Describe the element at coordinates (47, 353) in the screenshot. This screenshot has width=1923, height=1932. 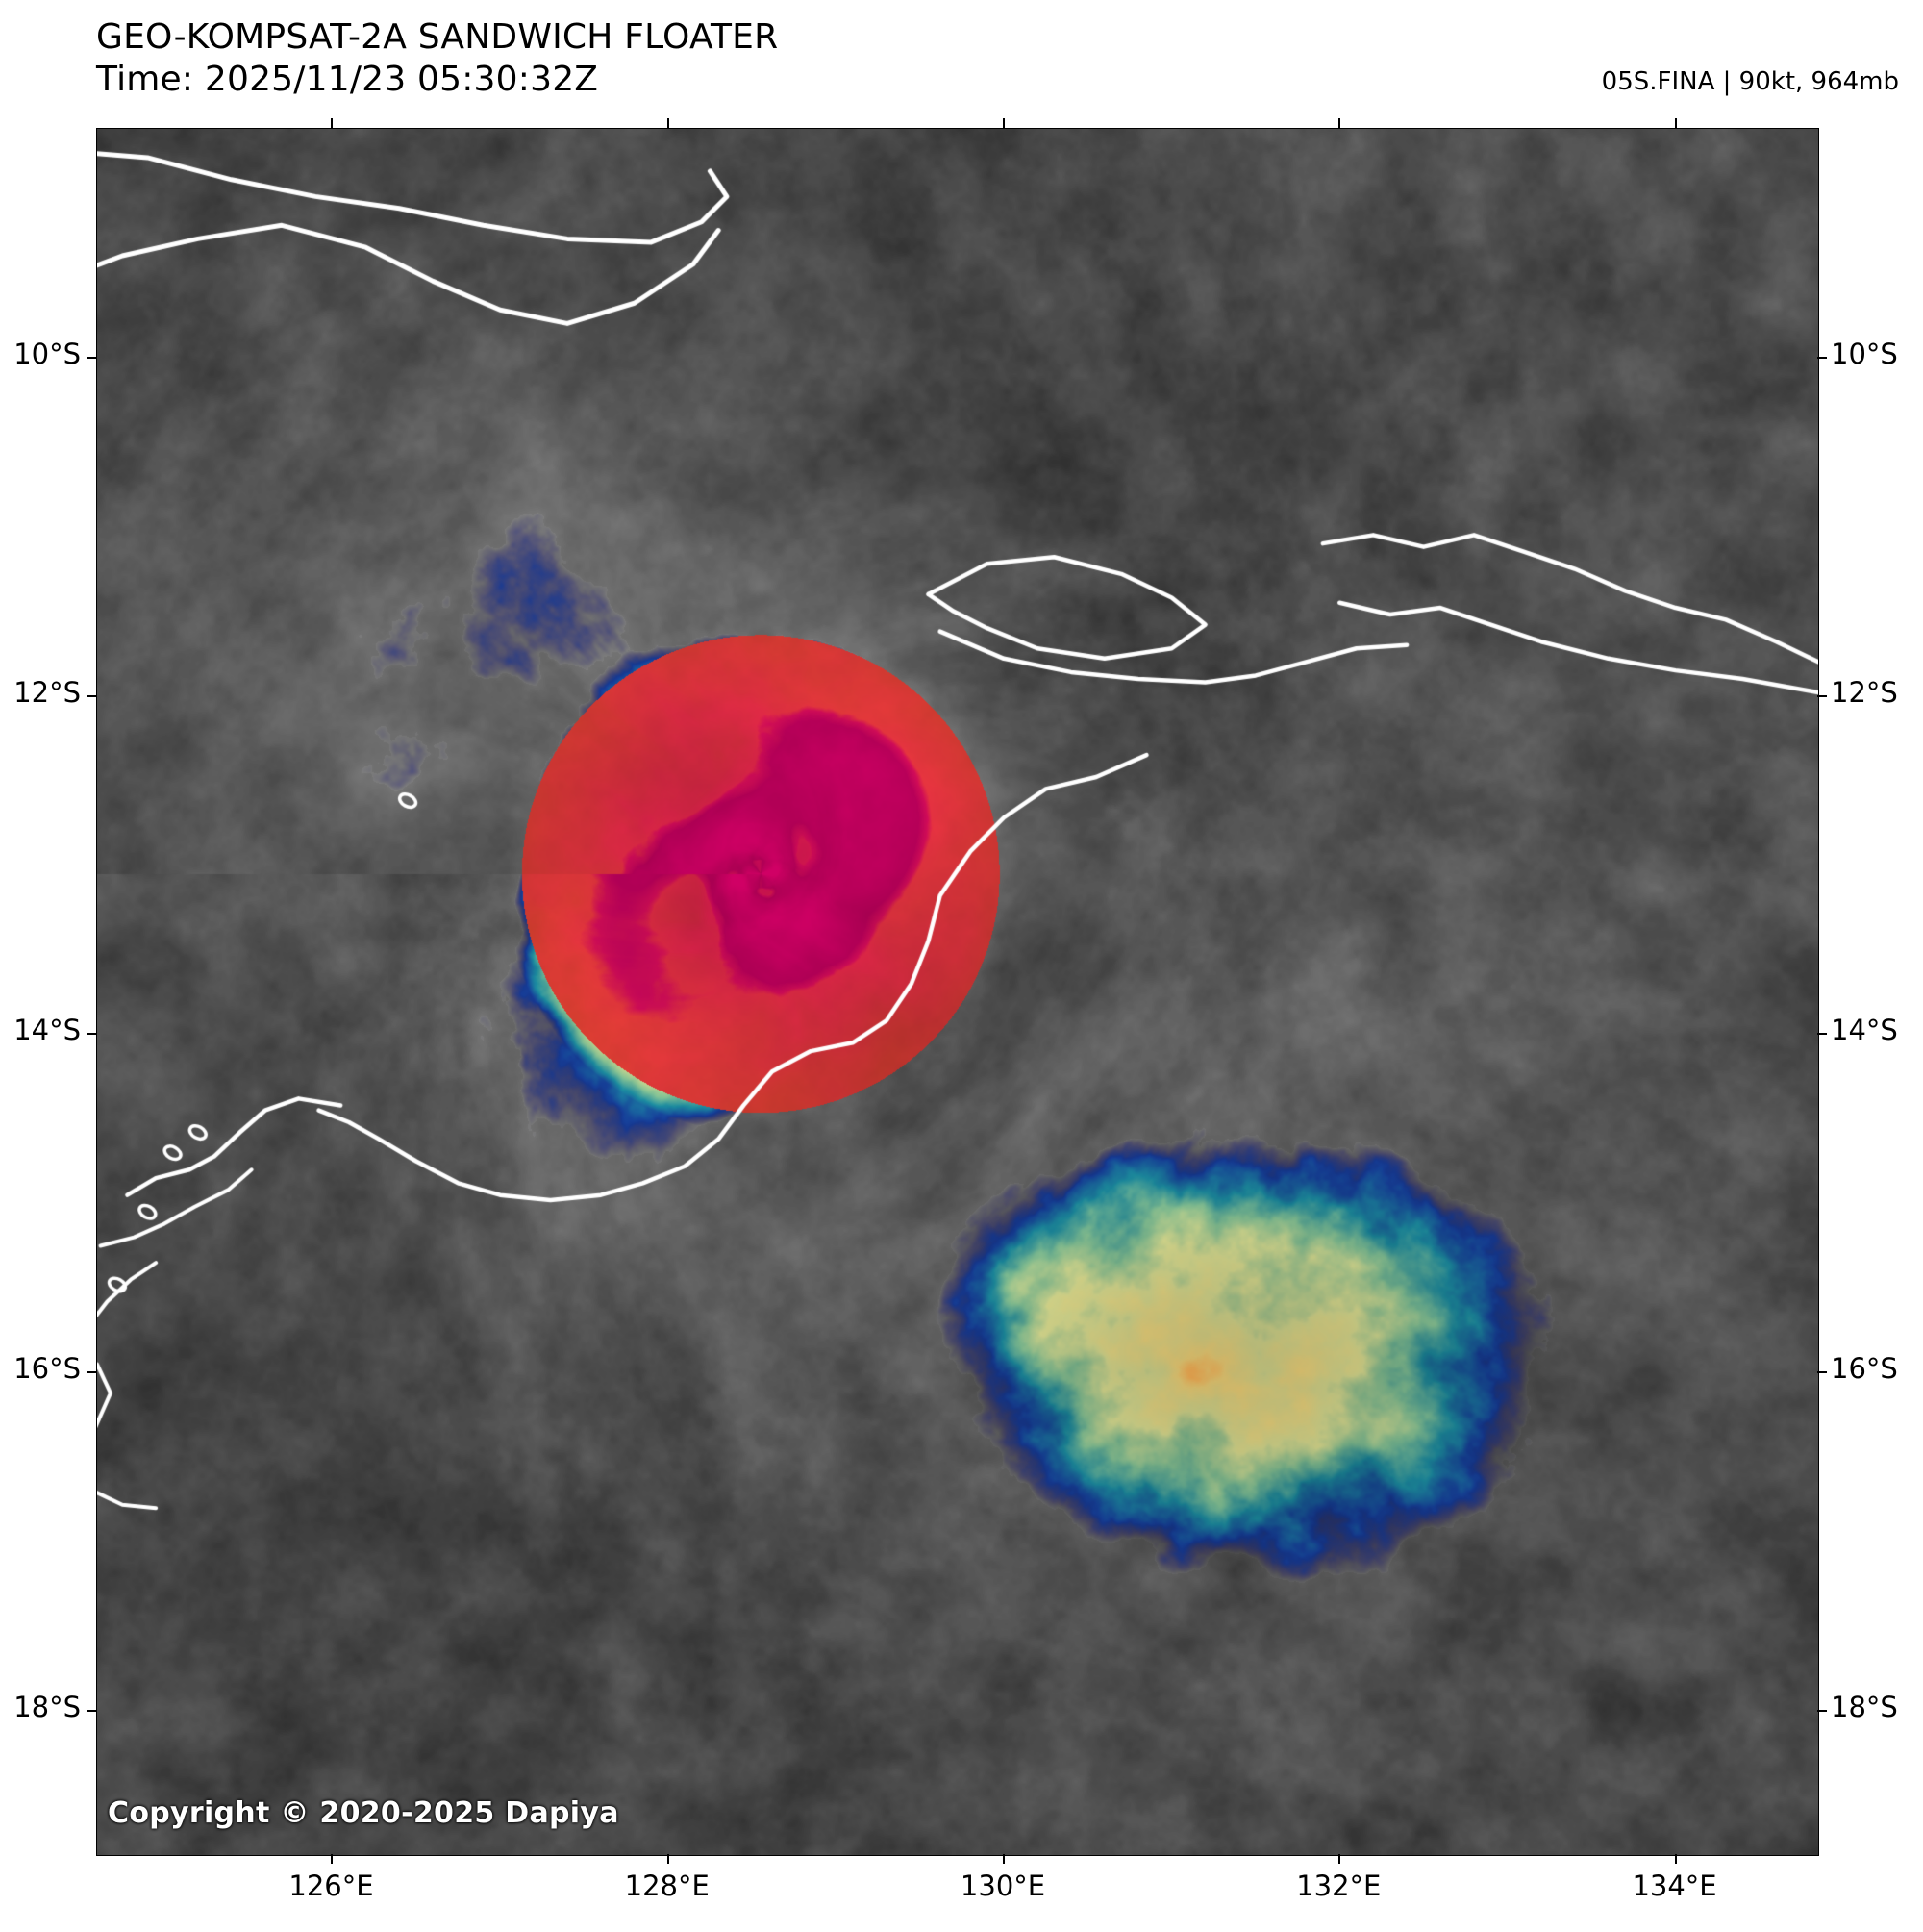
I see `latitude-label-left: 10°S` at that location.